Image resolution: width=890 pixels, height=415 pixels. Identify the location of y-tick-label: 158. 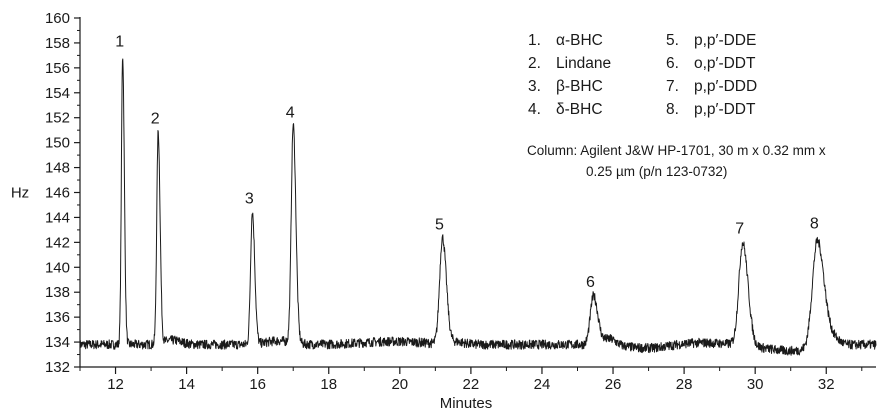
(57, 43).